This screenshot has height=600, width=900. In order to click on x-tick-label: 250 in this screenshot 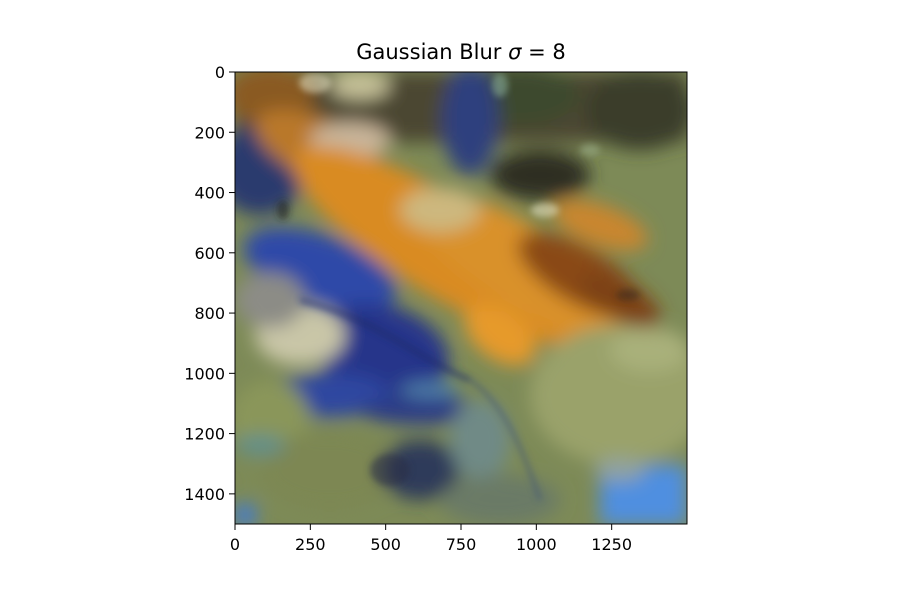, I will do `click(310, 544)`.